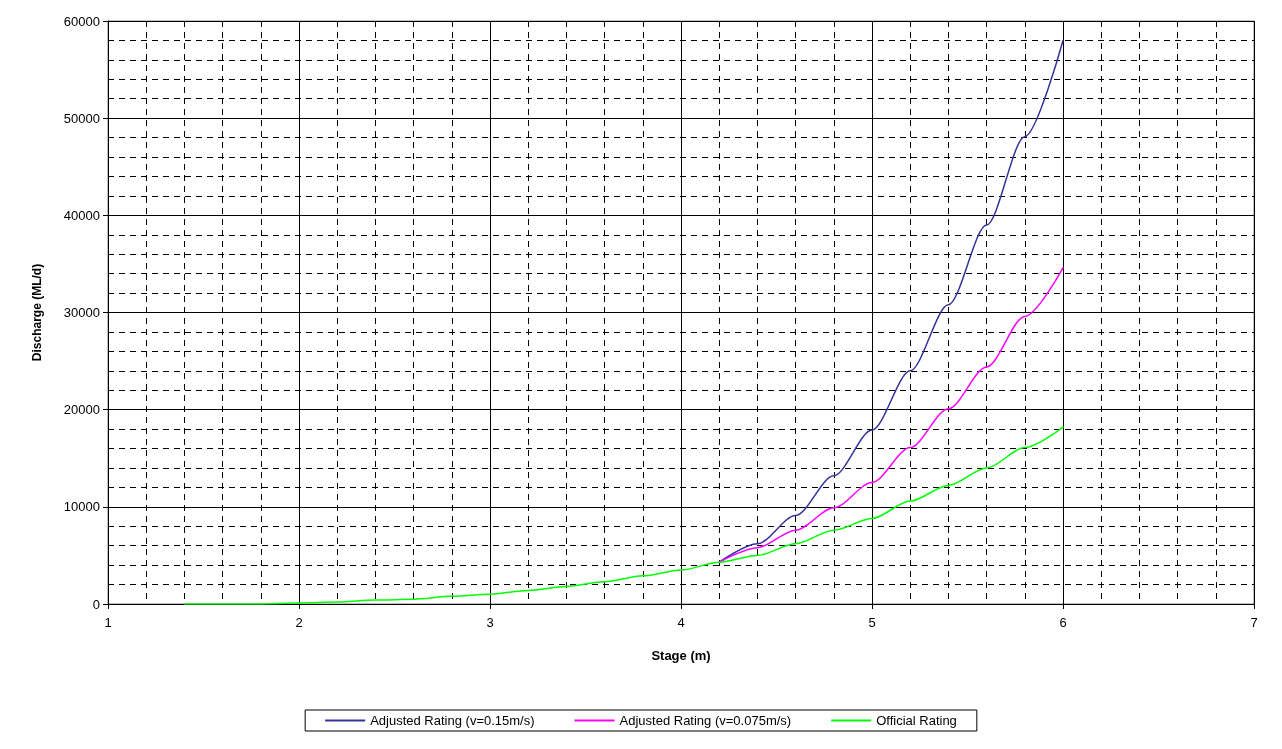 The image size is (1282, 749). Describe the element at coordinates (81, 312) in the screenshot. I see `y-tick-label: 30000` at that location.